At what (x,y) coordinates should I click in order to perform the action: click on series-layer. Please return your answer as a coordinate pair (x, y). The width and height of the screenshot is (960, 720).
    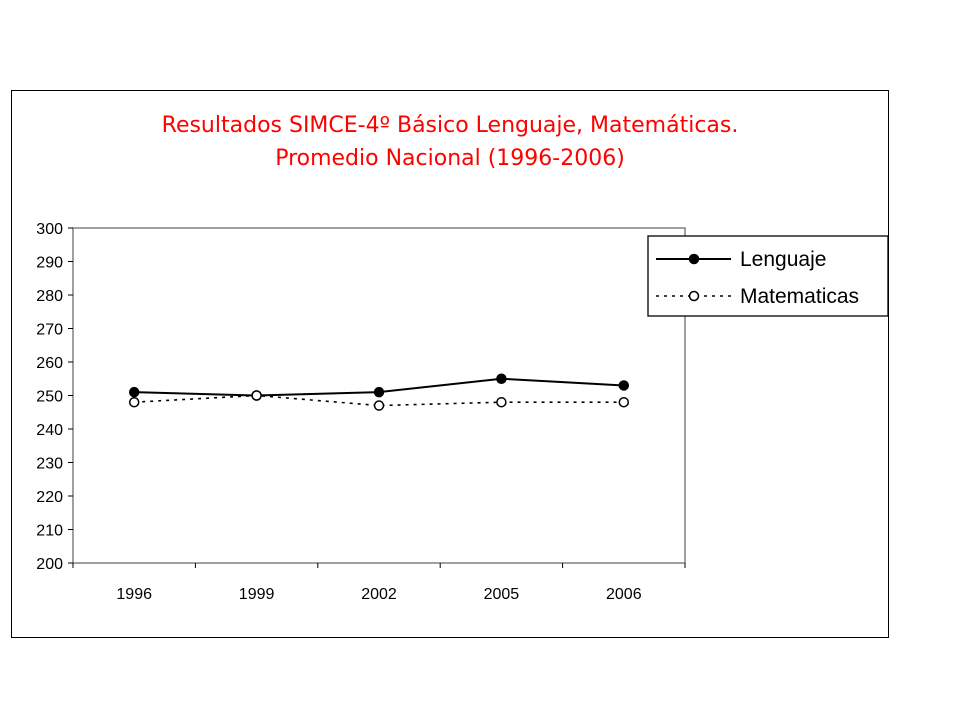
    Looking at the image, I should click on (379, 392).